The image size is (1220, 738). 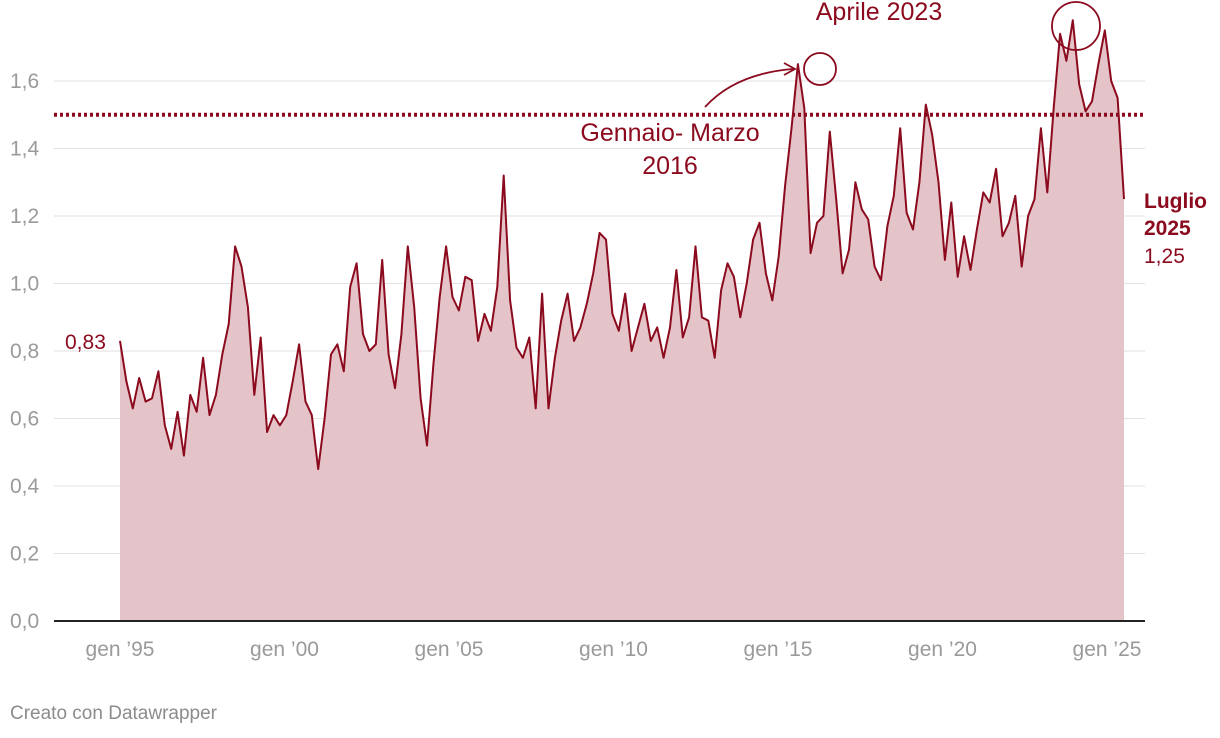 I want to click on annotation-2016-arrow, so click(x=749, y=88).